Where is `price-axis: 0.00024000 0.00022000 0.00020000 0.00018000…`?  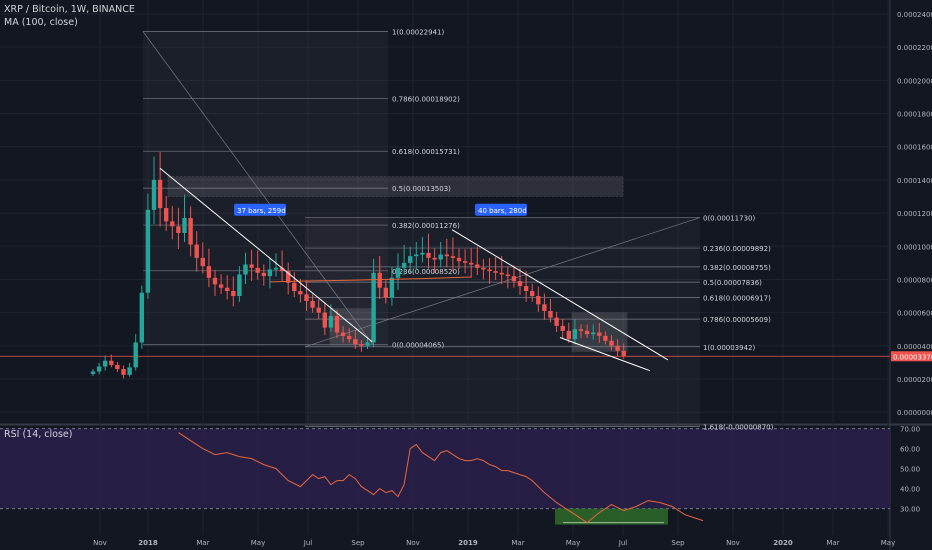 price-axis: 0.00024000 0.00022000 0.00020000 0.00018000… is located at coordinates (911, 262).